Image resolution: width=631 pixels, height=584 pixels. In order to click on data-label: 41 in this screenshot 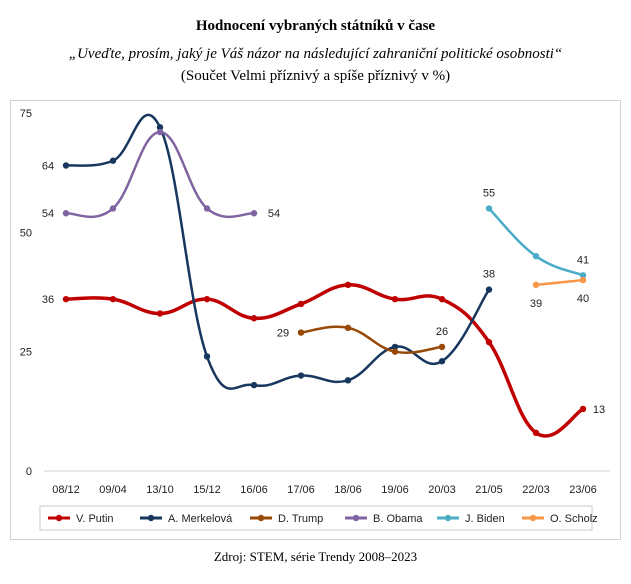, I will do `click(583, 260)`.